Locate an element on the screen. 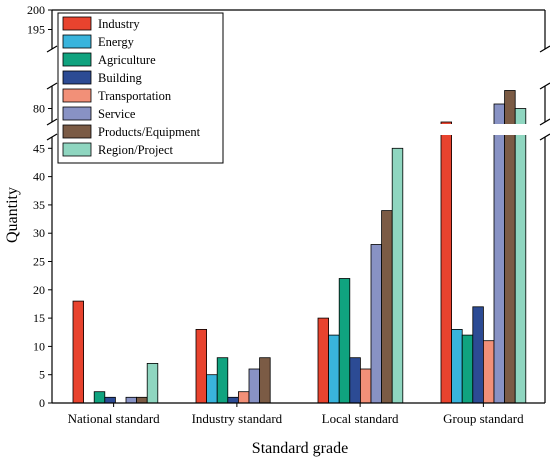 This screenshot has height=463, width=550. category-label-3: Group standard is located at coordinates (483, 418).